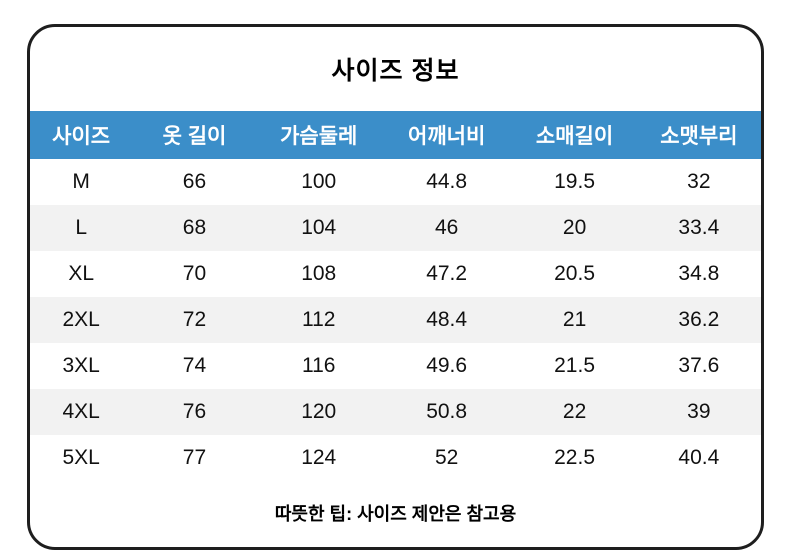 The height and width of the screenshot is (557, 790). Describe the element at coordinates (574, 227) in the screenshot. I see `cell-sleeve: 20` at that location.